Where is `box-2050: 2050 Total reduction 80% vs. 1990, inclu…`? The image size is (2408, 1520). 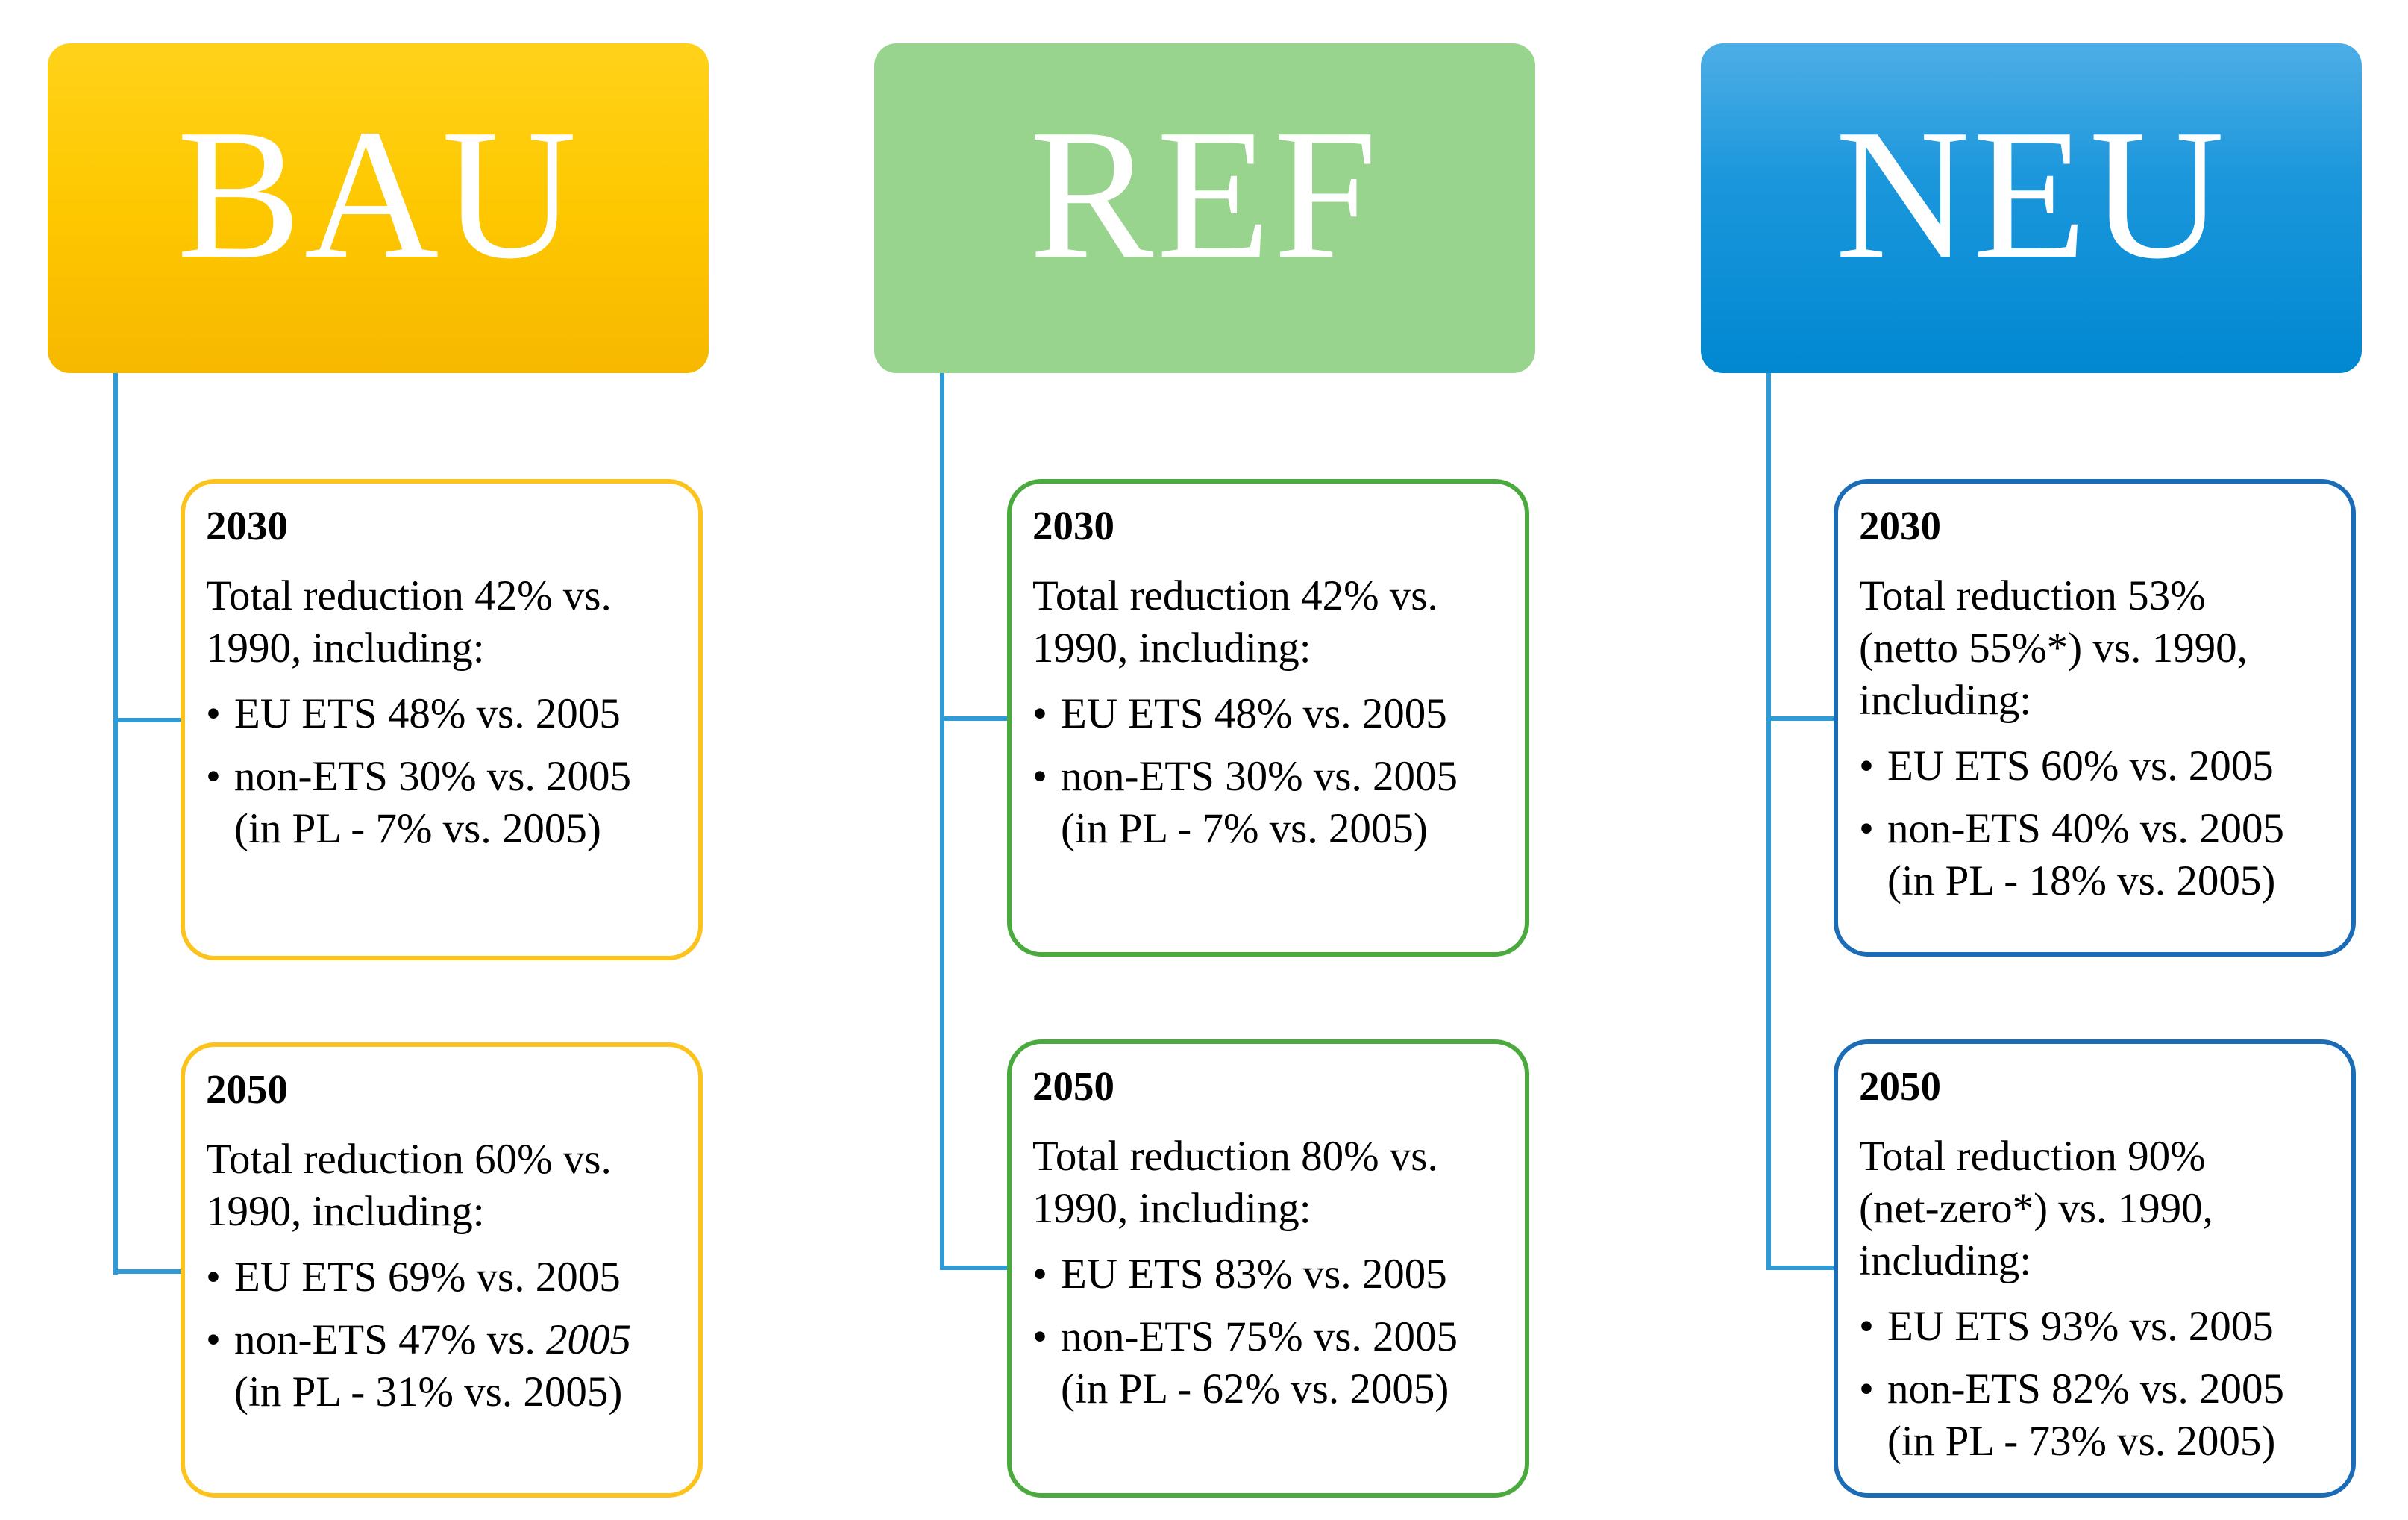
box-2050: 2050 Total reduction 80% vs. 1990, inclu… is located at coordinates (1268, 1268).